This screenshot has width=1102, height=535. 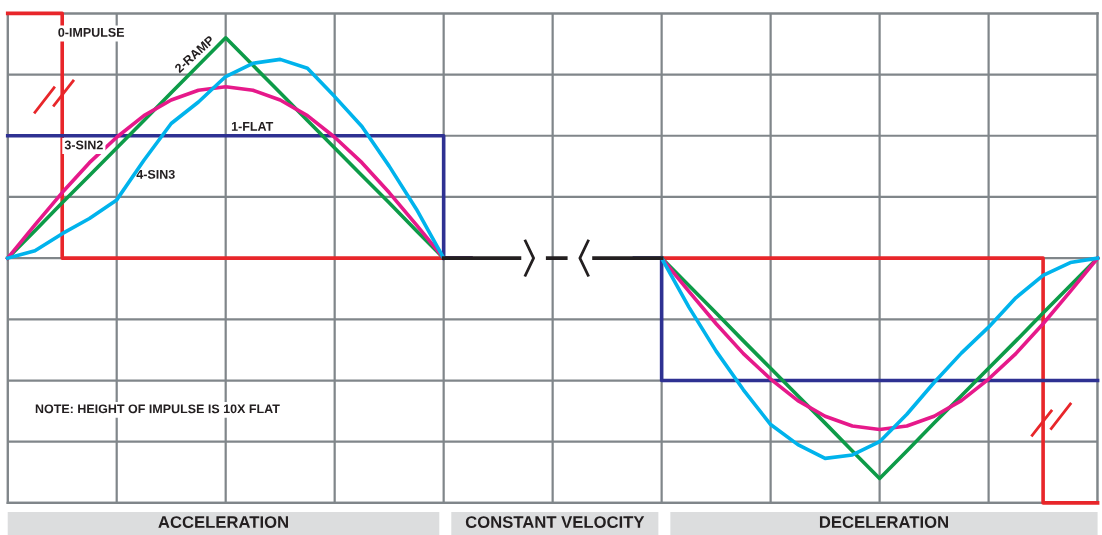 What do you see at coordinates (155, 174) in the screenshot?
I see `annotation: 4-SIN3` at bounding box center [155, 174].